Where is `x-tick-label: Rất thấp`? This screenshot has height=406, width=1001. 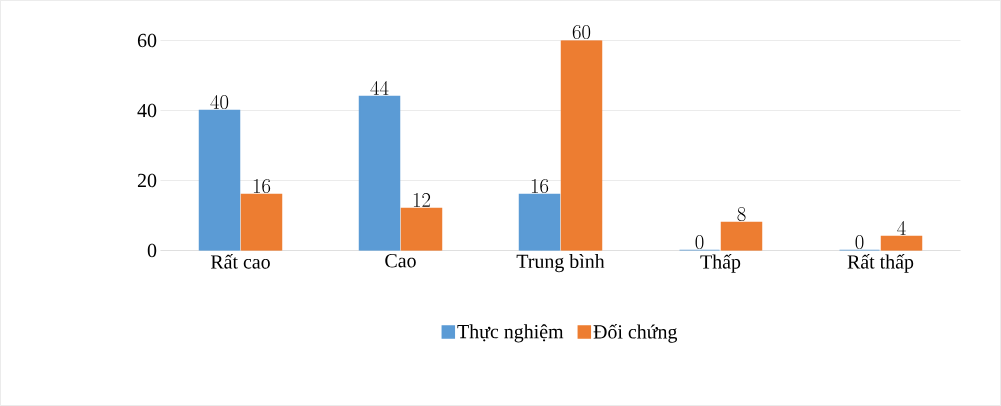 x-tick-label: Rất thấp is located at coordinates (880, 263).